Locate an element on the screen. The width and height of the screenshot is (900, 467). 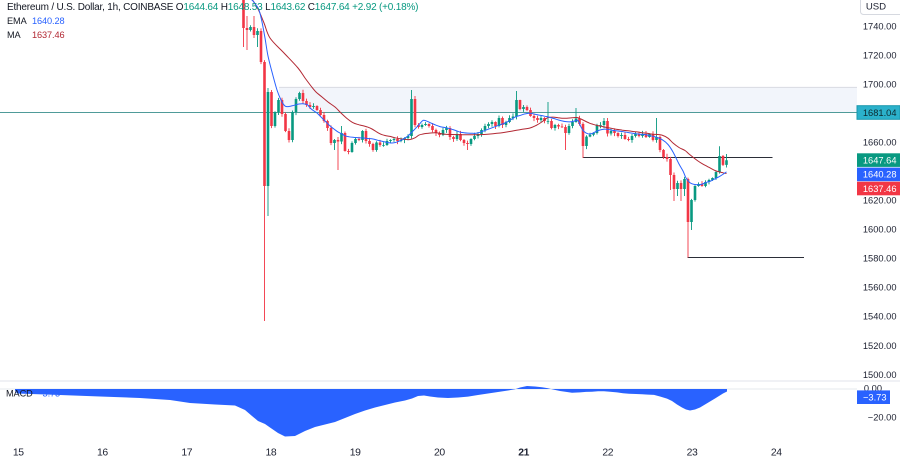
svg-text: 16 is located at coordinates (102, 452).